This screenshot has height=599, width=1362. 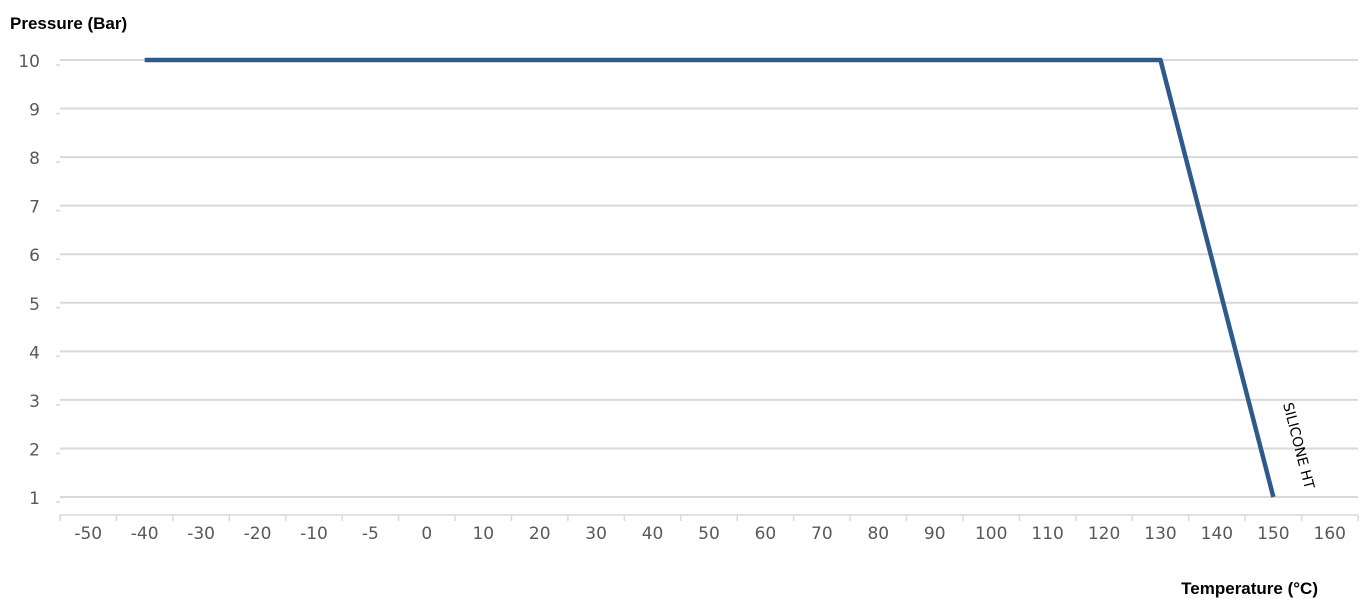 What do you see at coordinates (34, 256) in the screenshot?
I see `y-tick-label: 6` at bounding box center [34, 256].